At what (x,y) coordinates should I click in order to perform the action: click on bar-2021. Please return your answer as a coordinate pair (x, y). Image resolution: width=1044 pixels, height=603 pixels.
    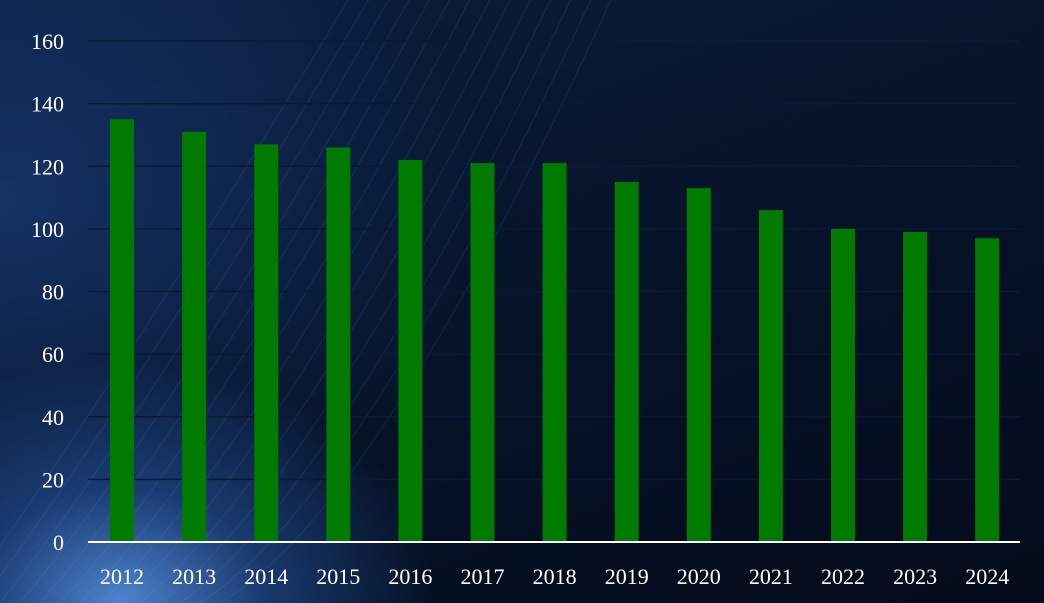
    Looking at the image, I should click on (770, 376).